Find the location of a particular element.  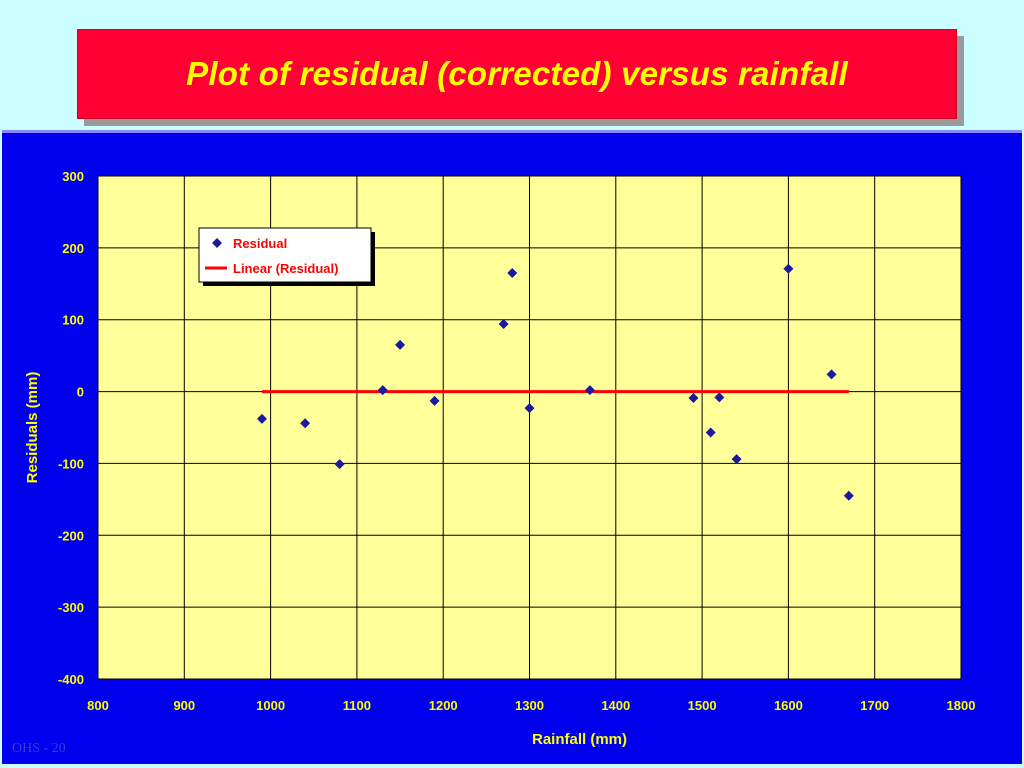

y-tick-label: -400 is located at coordinates (71, 679).